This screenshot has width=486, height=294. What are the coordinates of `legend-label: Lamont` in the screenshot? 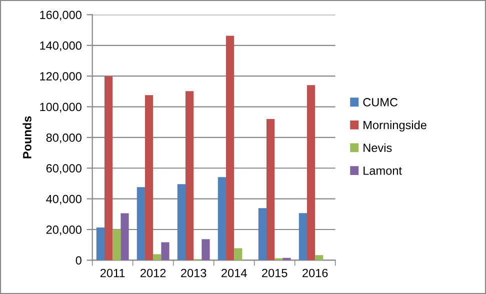 It's located at (383, 170).